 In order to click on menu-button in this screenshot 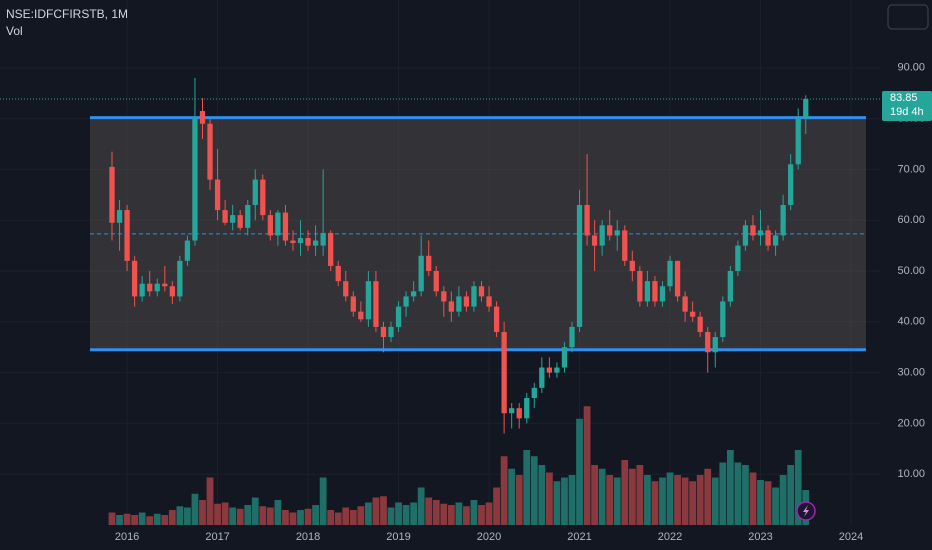, I will do `click(908, 17)`.